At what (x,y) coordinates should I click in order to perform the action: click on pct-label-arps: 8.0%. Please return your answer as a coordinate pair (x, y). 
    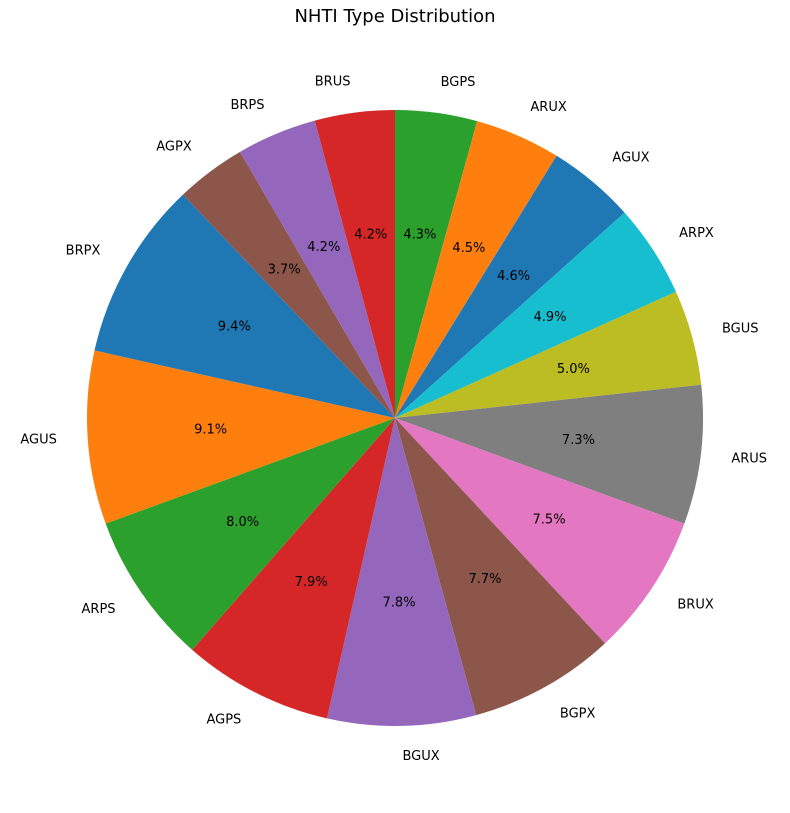
    Looking at the image, I should click on (242, 522).